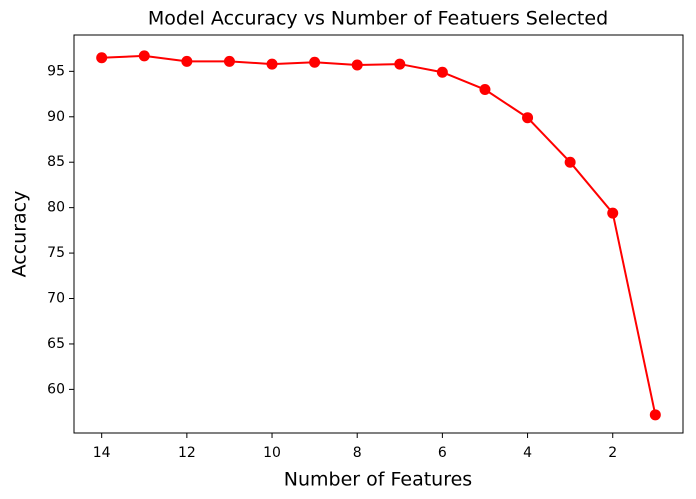 The image size is (696, 499). I want to click on x-tick-label: 10, so click(272, 453).